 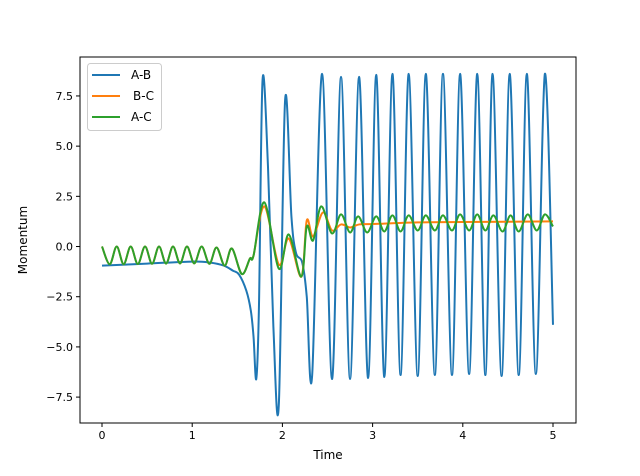 What do you see at coordinates (141, 117) in the screenshot?
I see `legend-label-a-c: A-C` at bounding box center [141, 117].